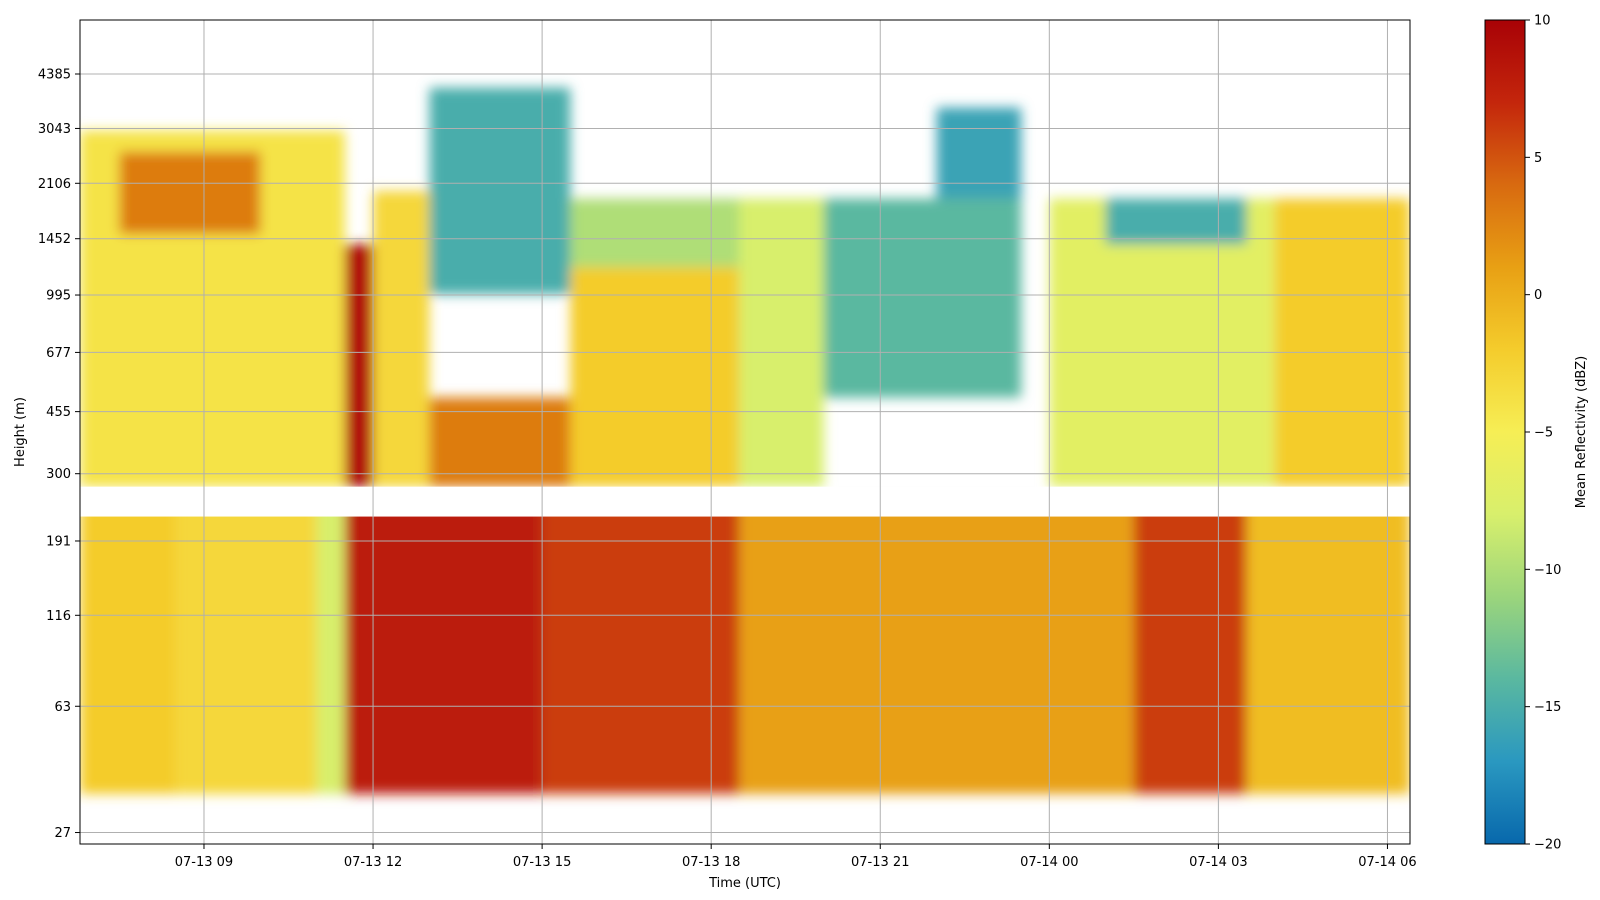 The width and height of the screenshot is (1600, 900). What do you see at coordinates (62, 833) in the screenshot?
I see `y-tick-label: 27` at bounding box center [62, 833].